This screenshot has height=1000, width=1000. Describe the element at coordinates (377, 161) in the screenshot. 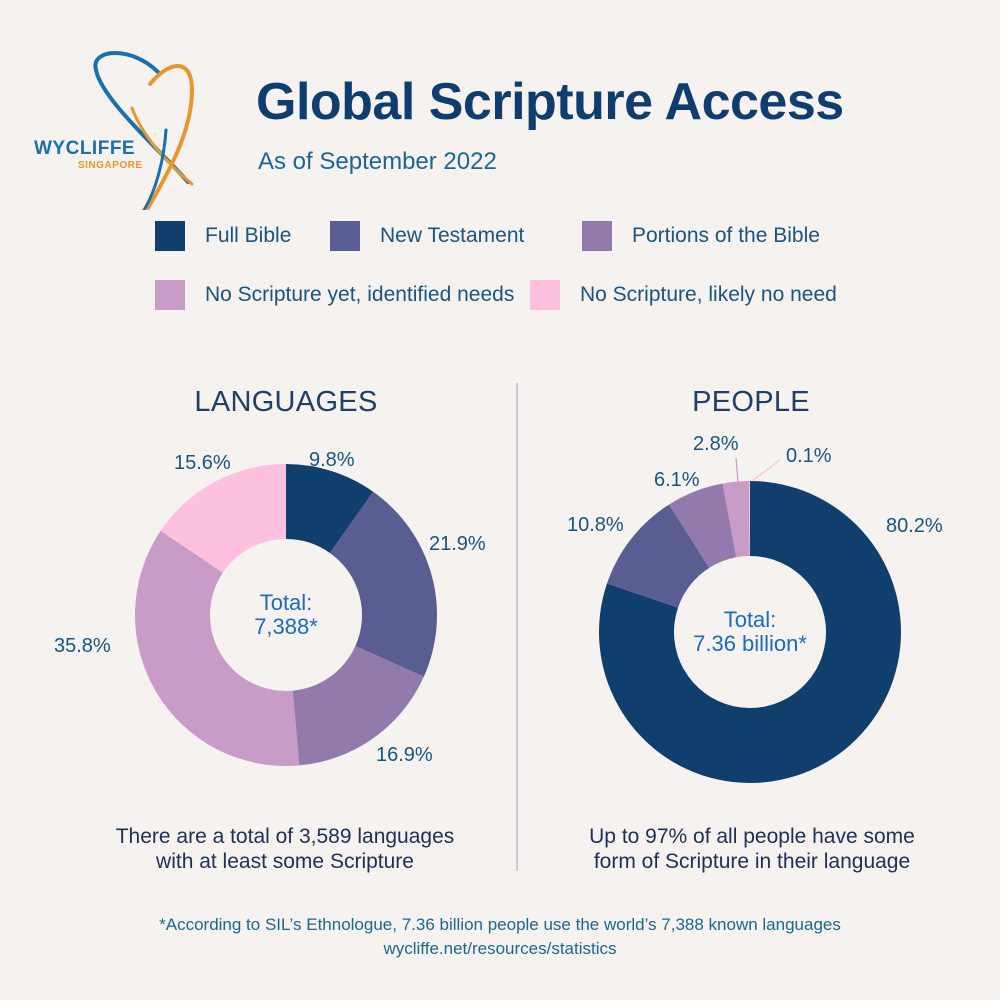

I see `page-subtitle: As of September 2022` at that location.